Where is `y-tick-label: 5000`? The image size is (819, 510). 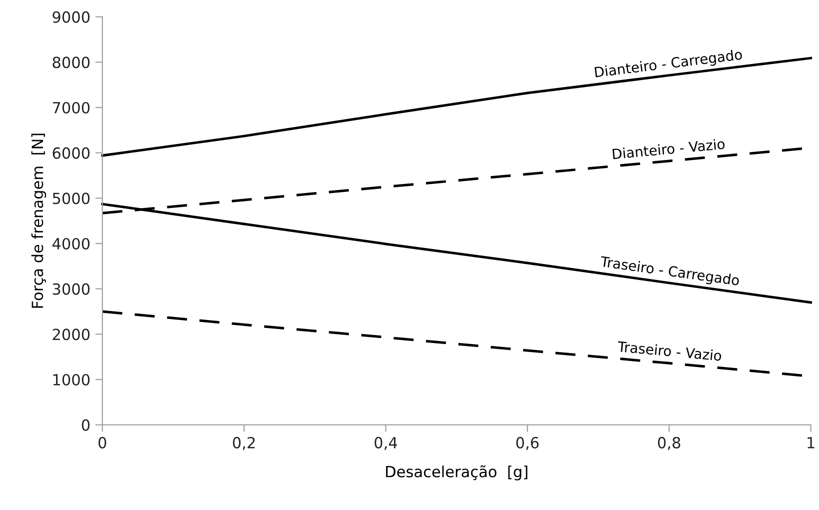 y-tick-label: 5000 is located at coordinates (71, 198).